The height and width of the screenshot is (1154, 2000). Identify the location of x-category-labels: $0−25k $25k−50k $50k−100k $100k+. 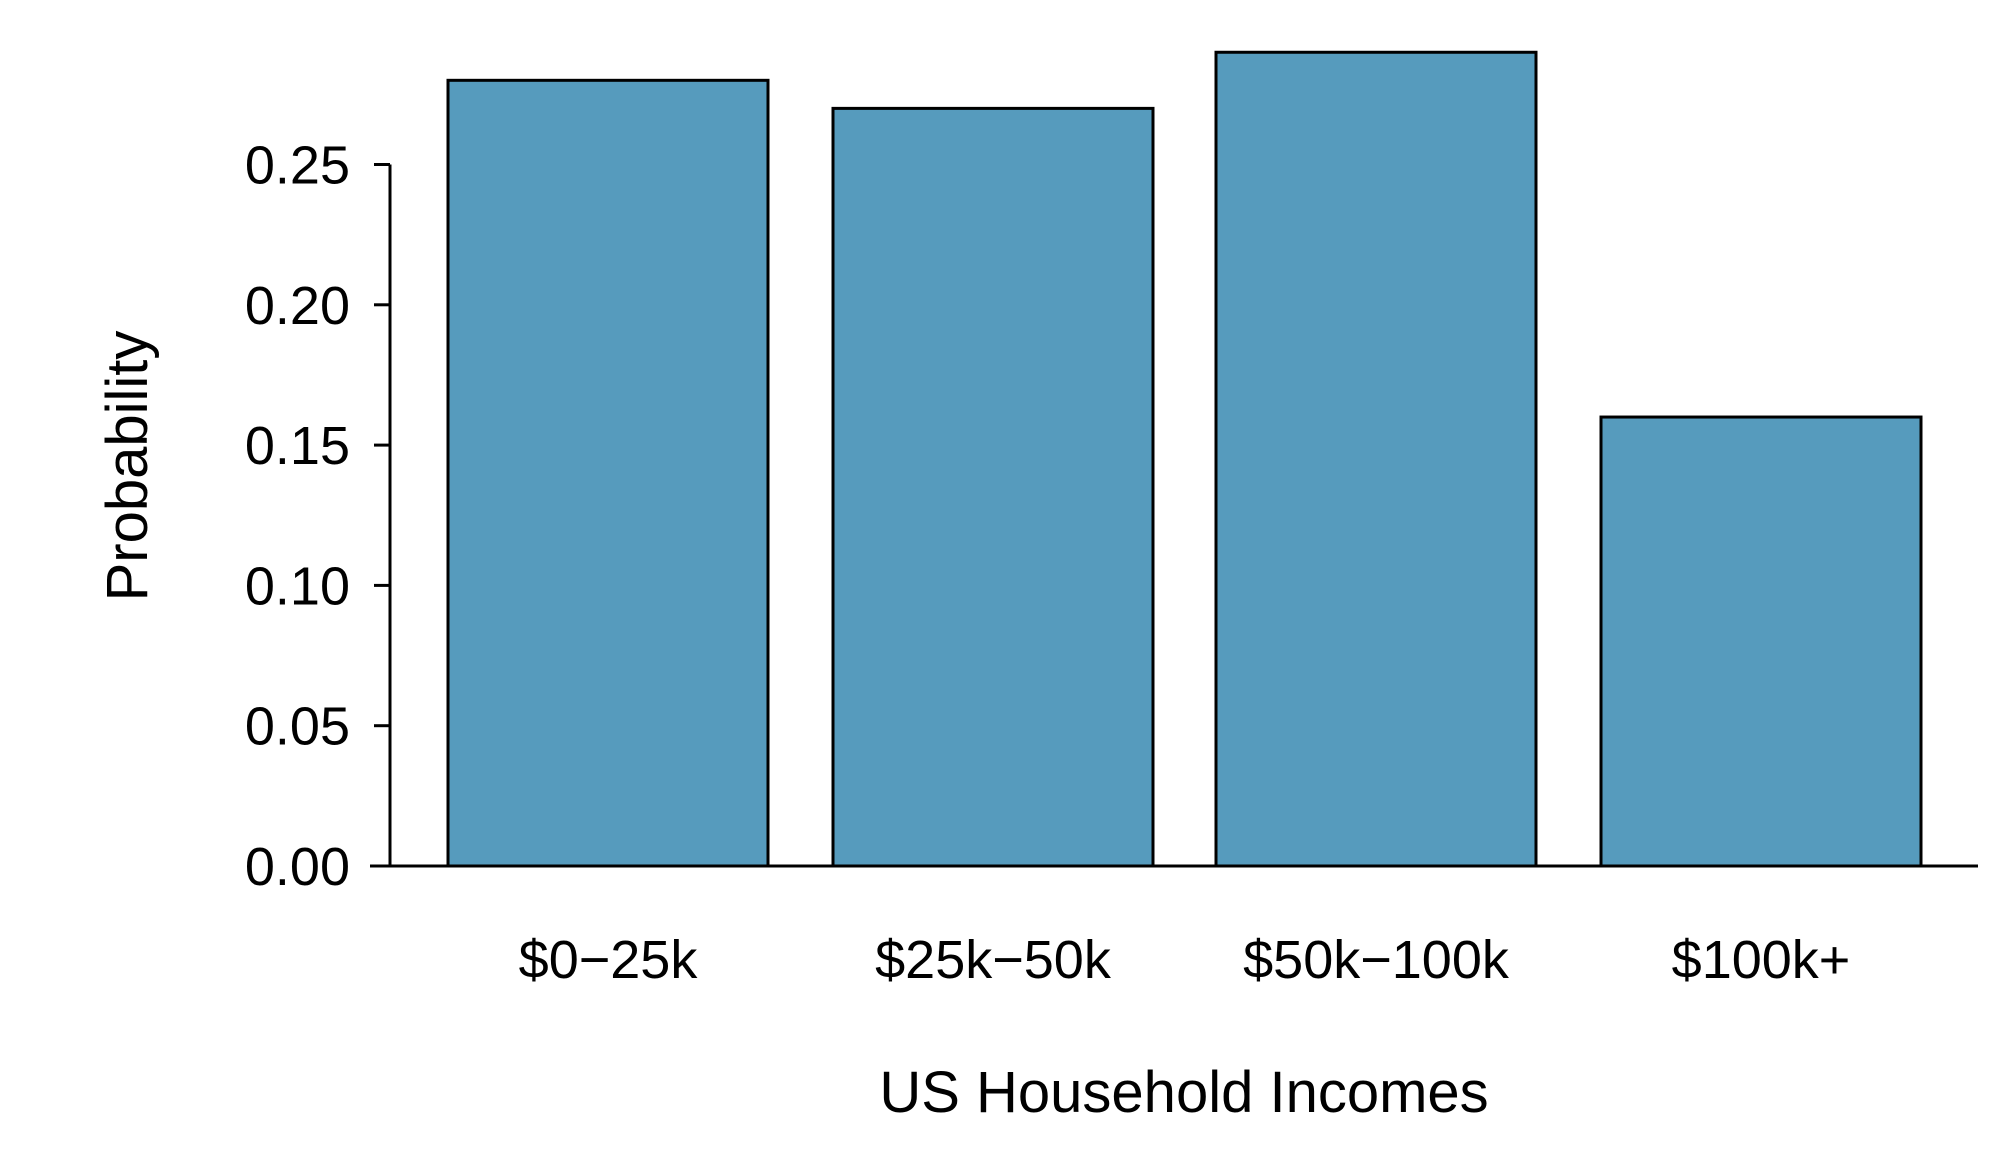
(1185, 960).